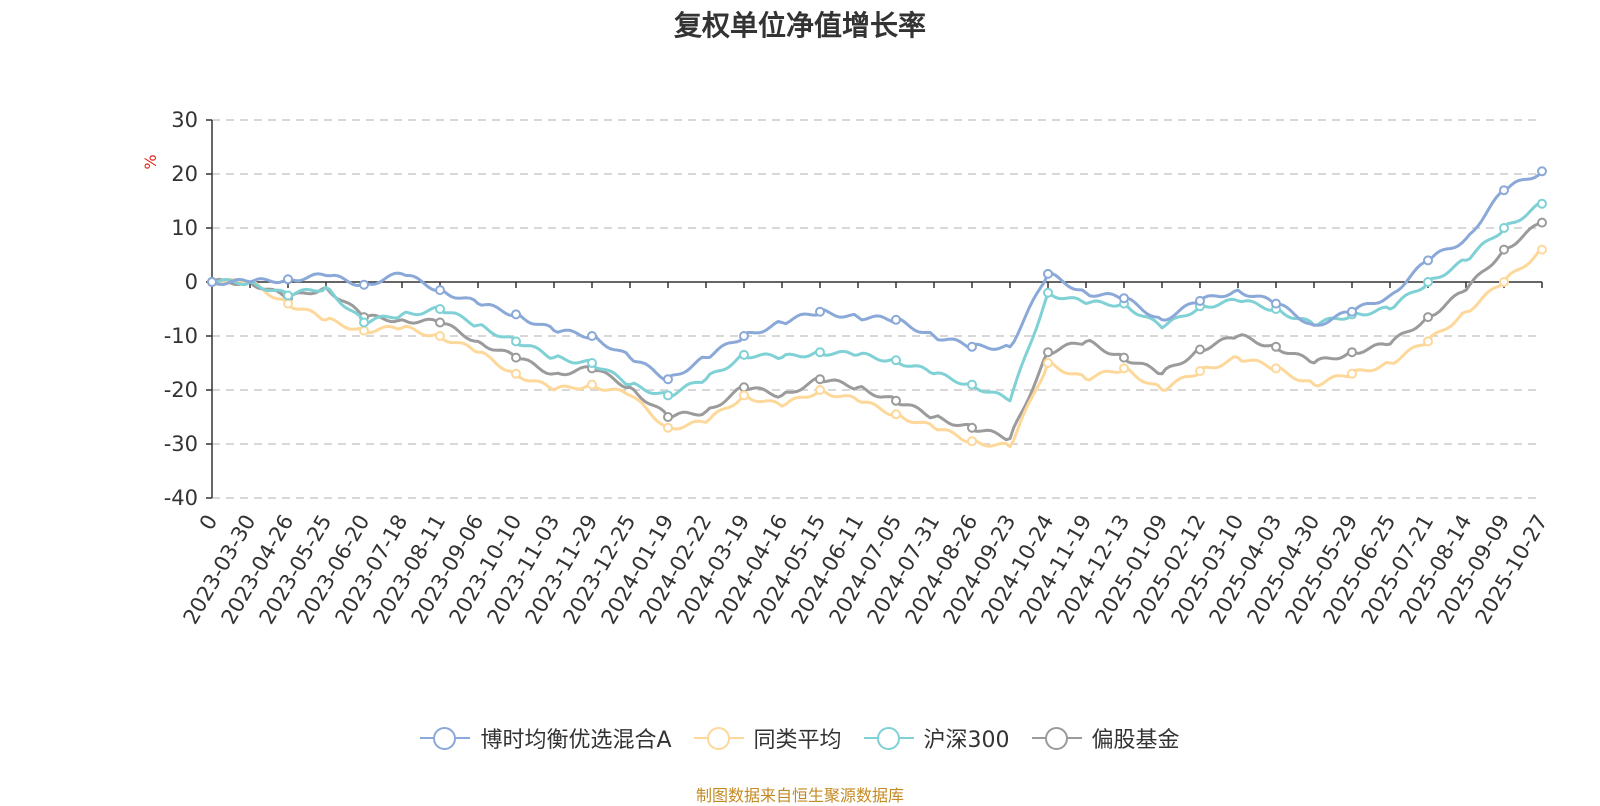  What do you see at coordinates (1135, 740) in the screenshot?
I see `legend-label: 偏股基金` at bounding box center [1135, 740].